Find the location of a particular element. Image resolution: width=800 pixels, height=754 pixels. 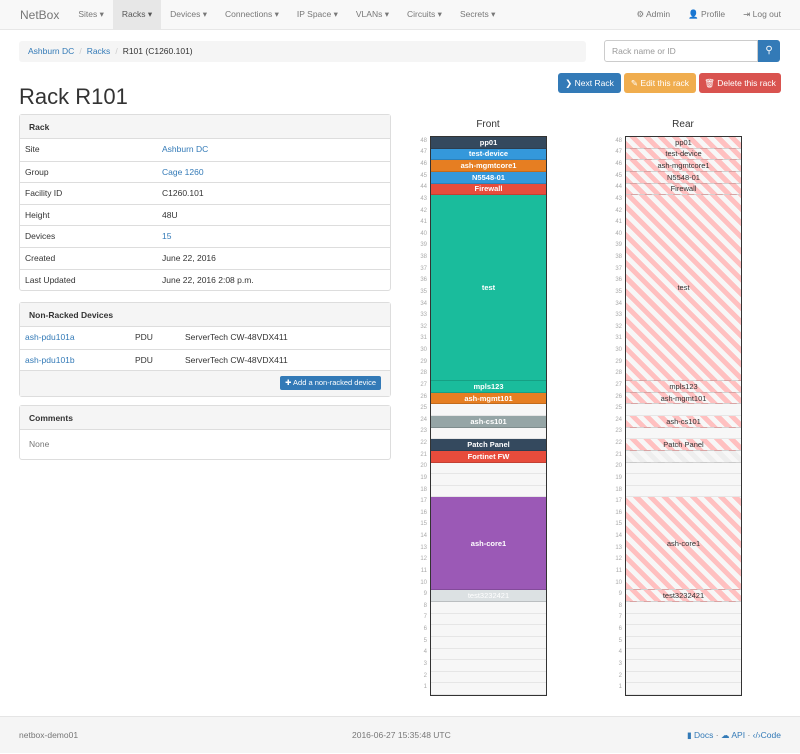

unit-number: 21 is located at coordinates (423, 454).